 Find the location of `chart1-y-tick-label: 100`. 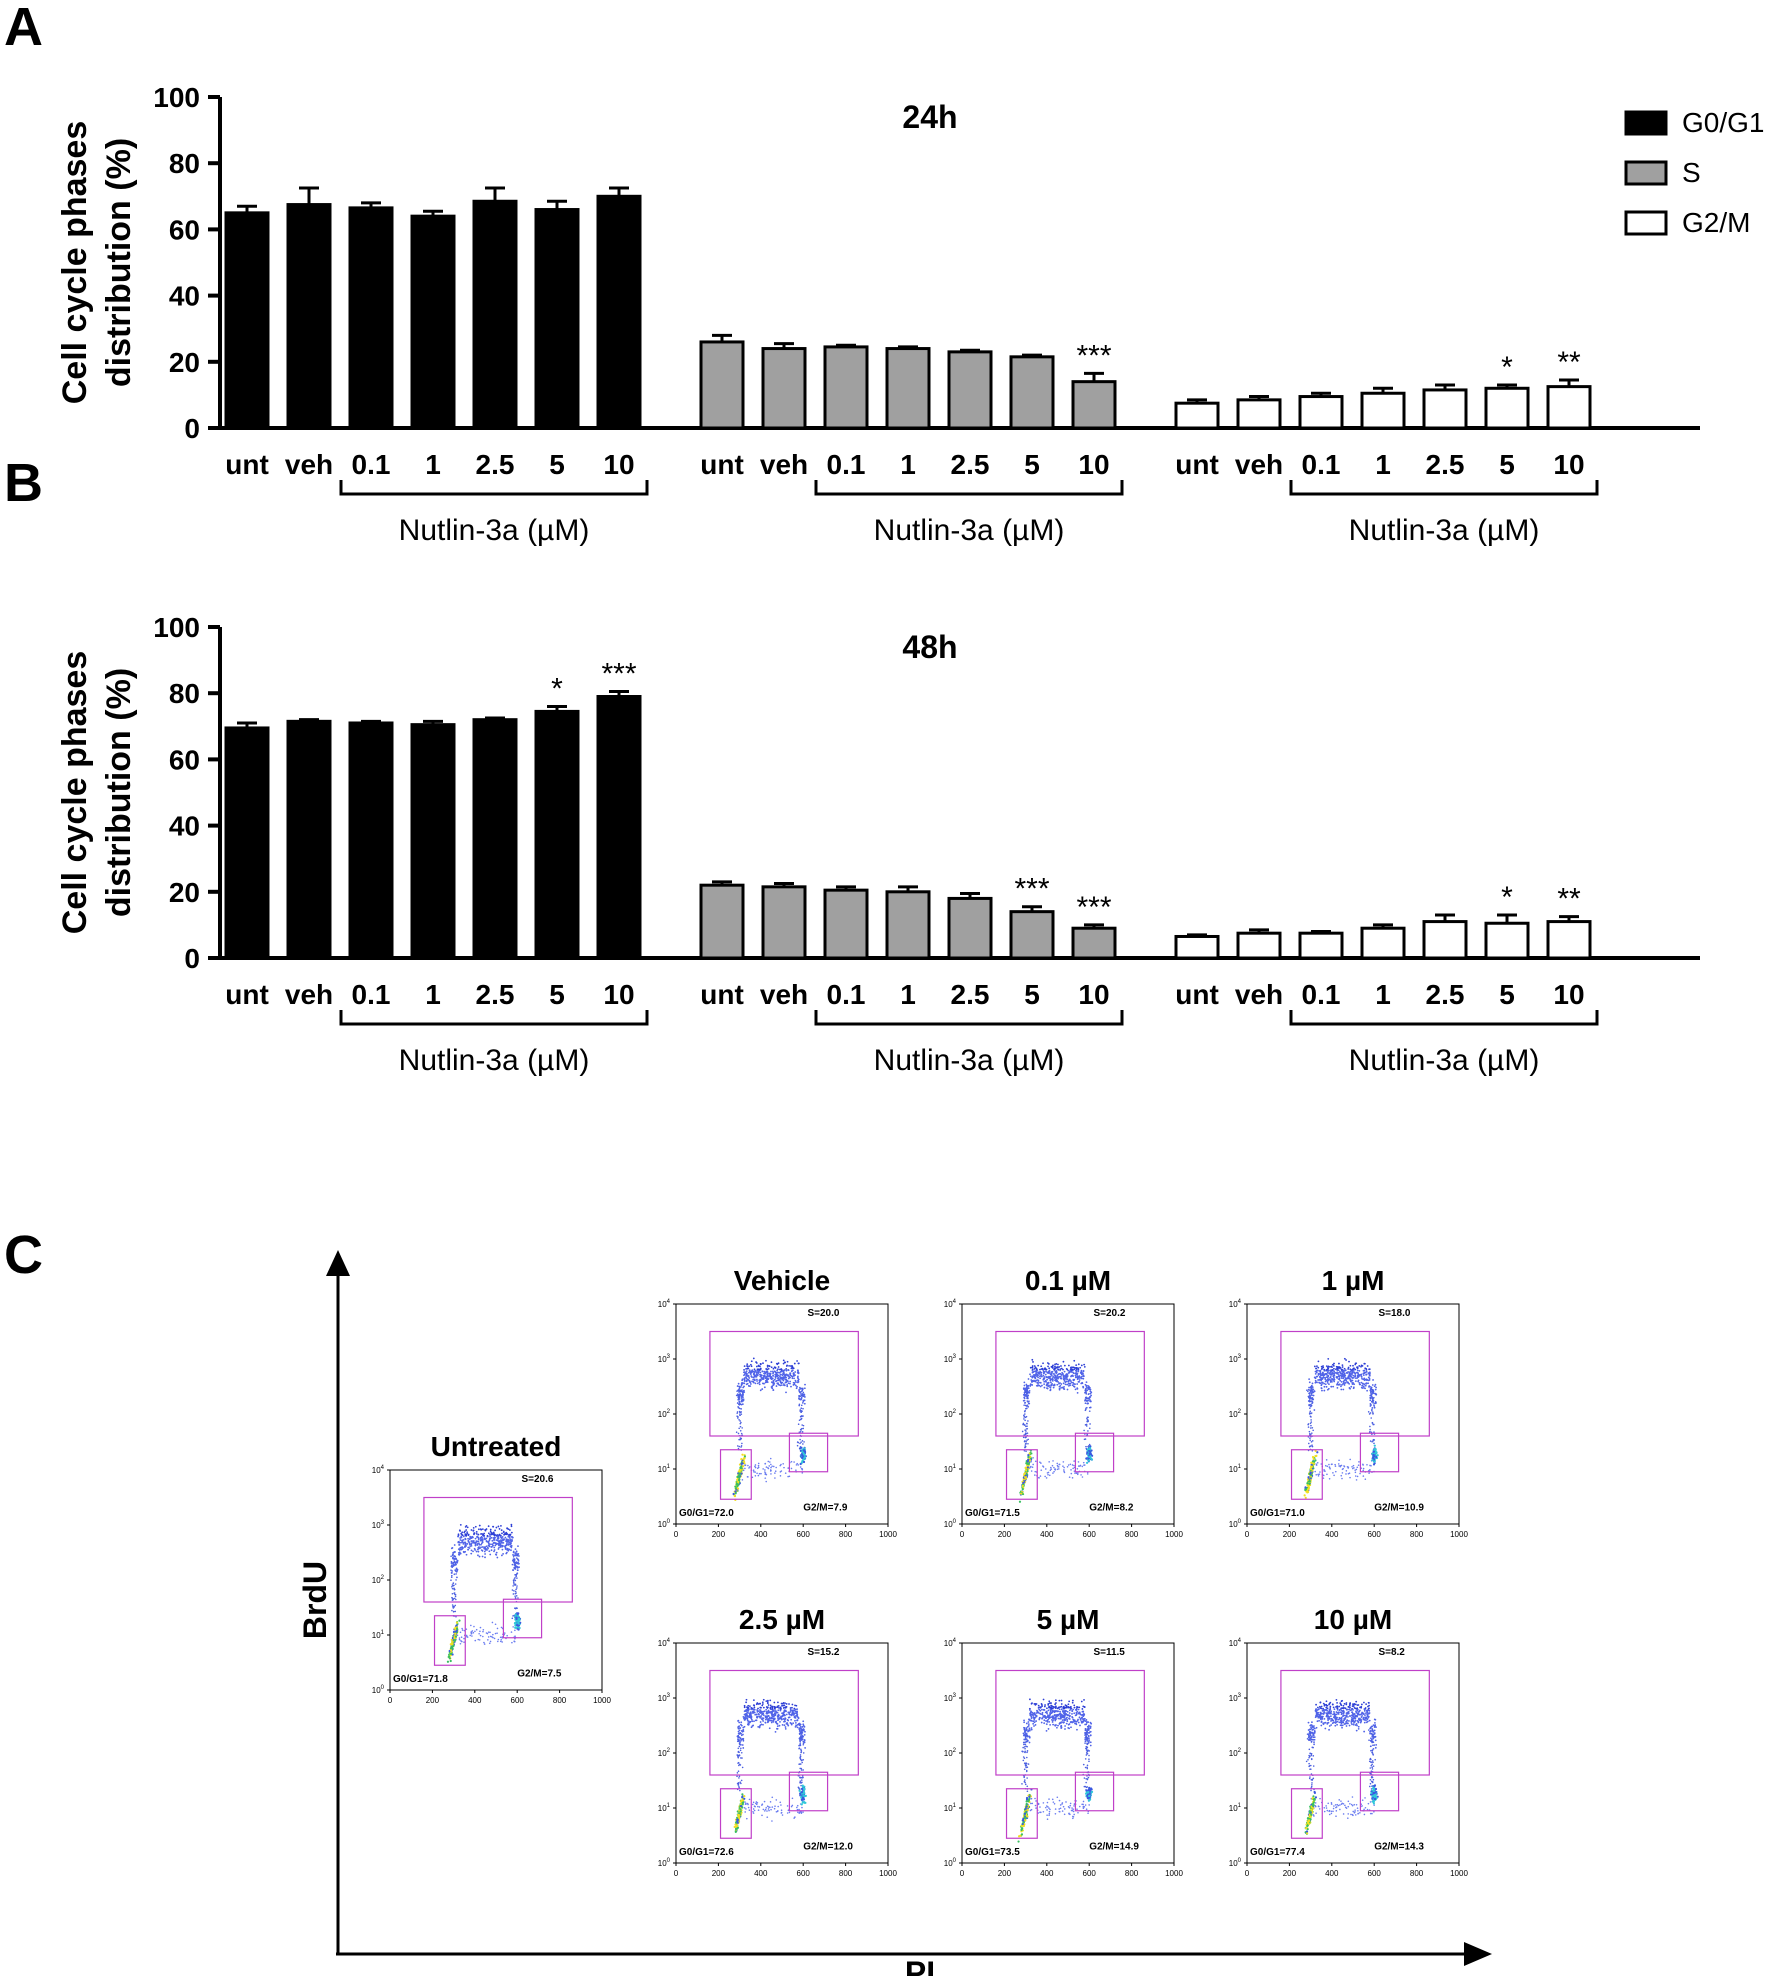

chart1-y-tick-label: 100 is located at coordinates (176, 97).